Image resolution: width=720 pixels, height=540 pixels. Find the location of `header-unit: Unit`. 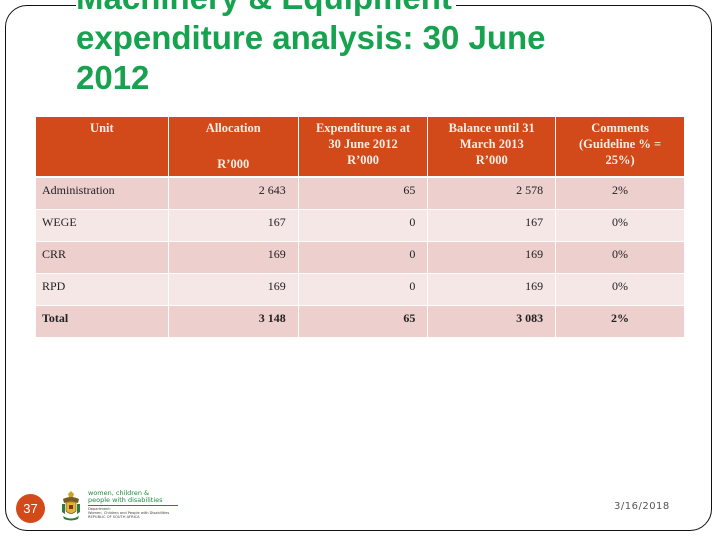

header-unit: Unit is located at coordinates (102, 147).